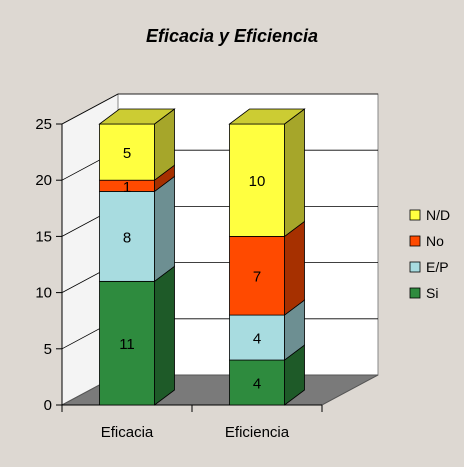  I want to click on data-label: 11, so click(127, 344).